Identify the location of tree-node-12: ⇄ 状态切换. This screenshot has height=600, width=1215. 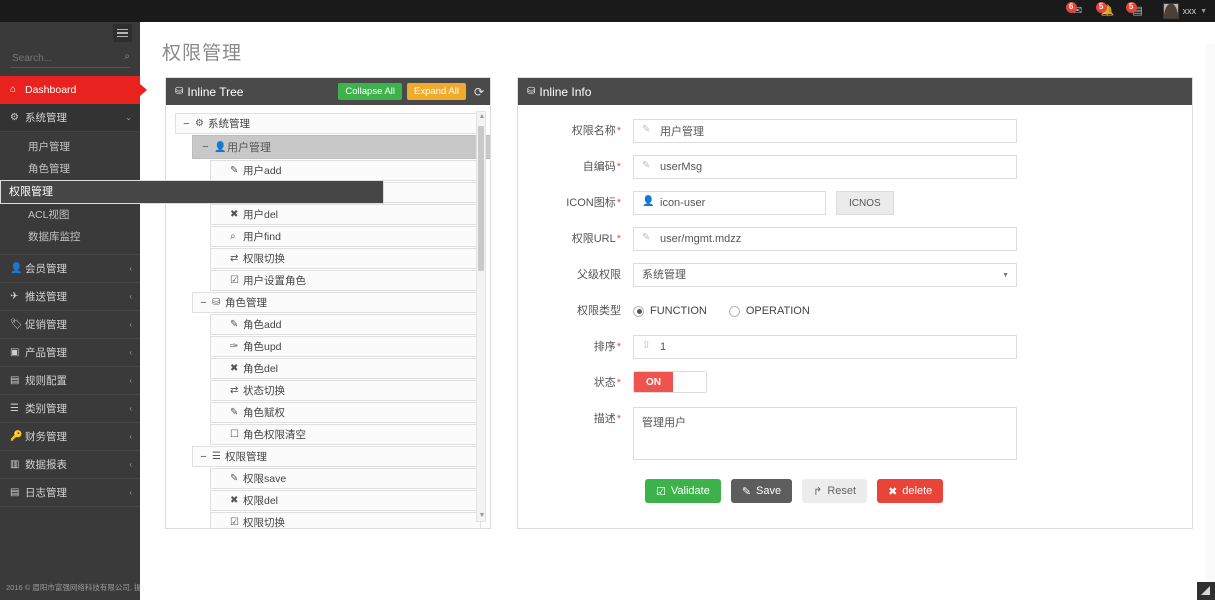
(345, 390).